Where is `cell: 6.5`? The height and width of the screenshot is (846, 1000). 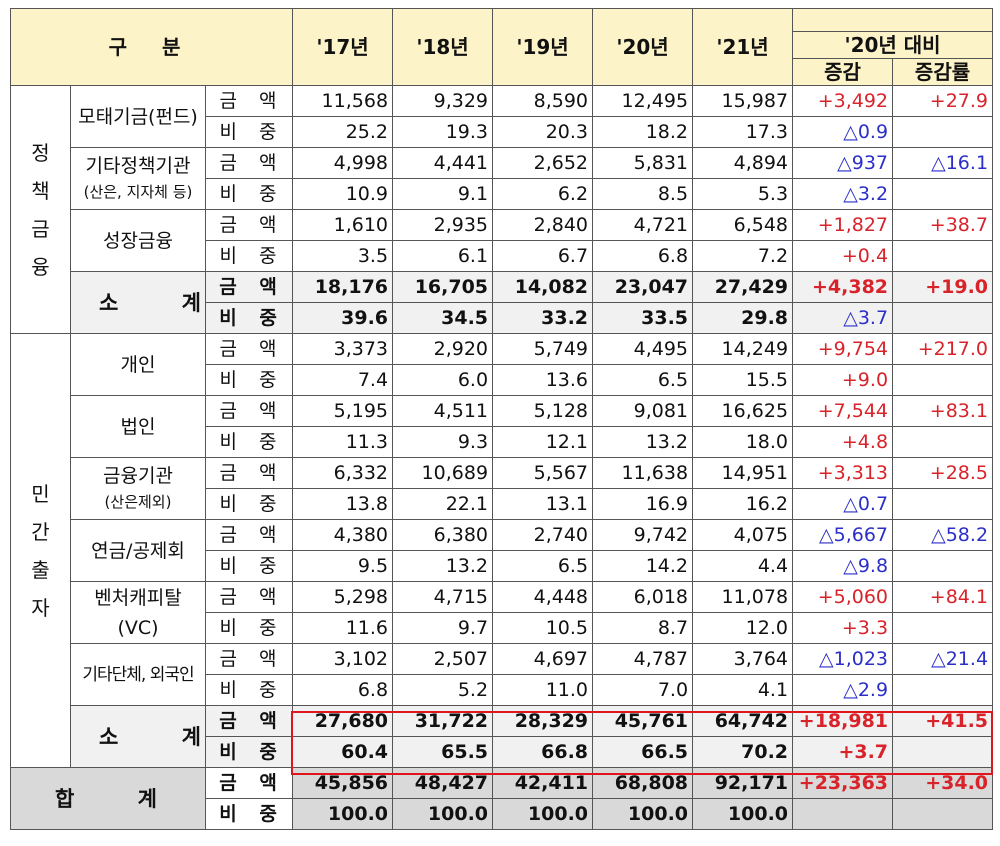 cell: 6.5 is located at coordinates (643, 380).